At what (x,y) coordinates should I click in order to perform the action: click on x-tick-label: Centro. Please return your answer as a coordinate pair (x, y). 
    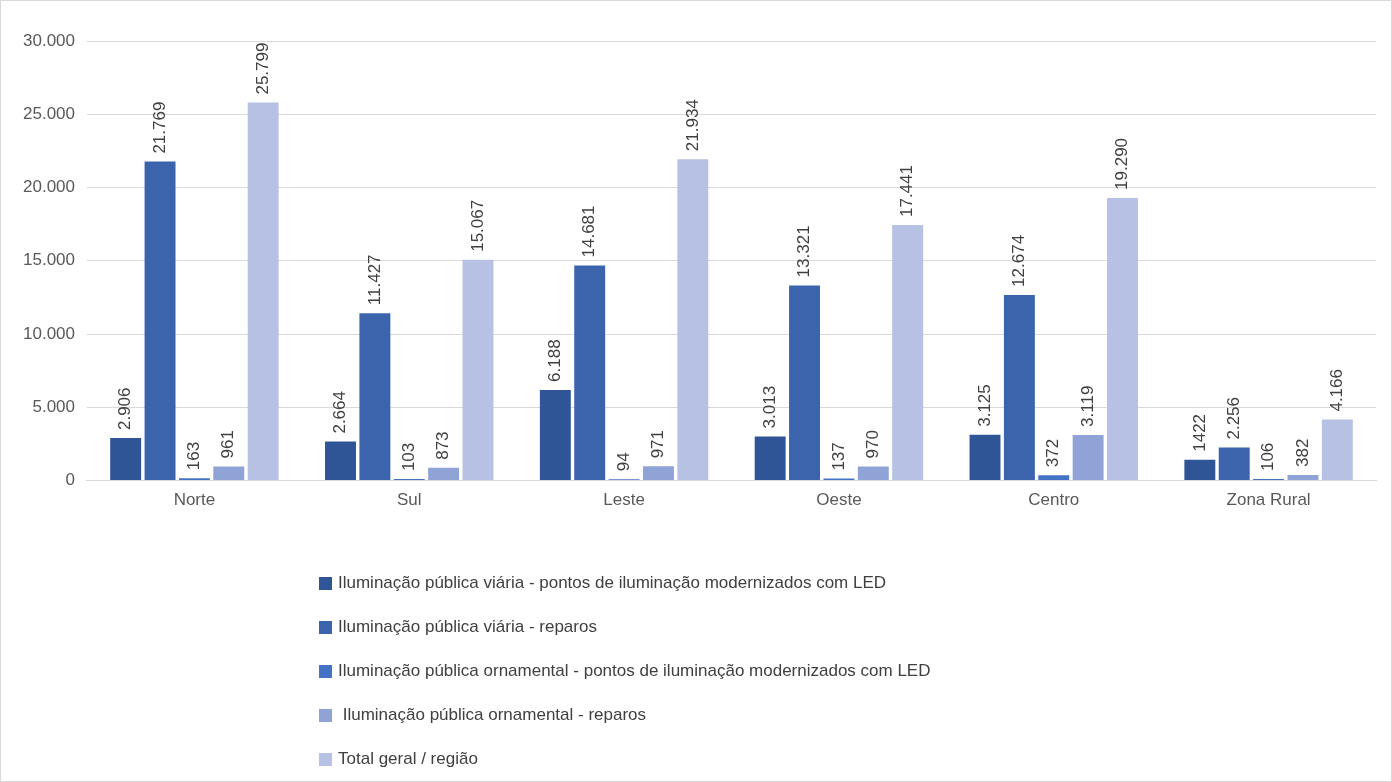
    Looking at the image, I should click on (1054, 500).